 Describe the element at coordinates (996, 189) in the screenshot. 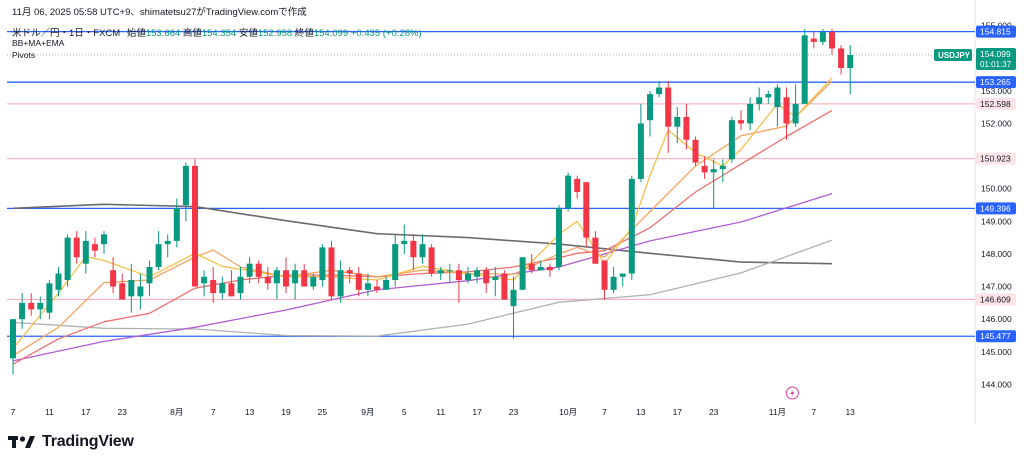

I see `y-tick-label: 150.000` at that location.